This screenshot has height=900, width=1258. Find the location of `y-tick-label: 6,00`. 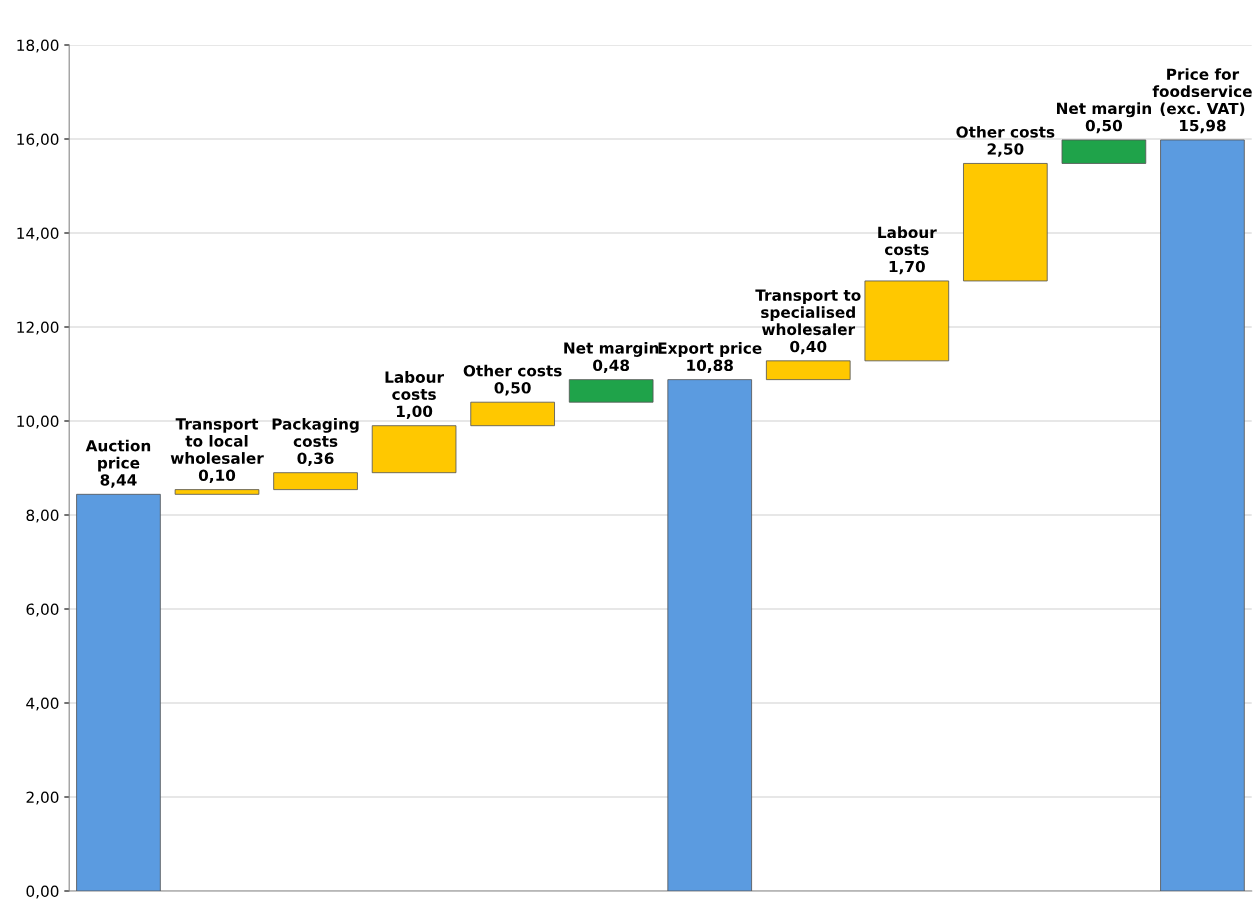

y-tick-label: 6,00 is located at coordinates (42, 610).